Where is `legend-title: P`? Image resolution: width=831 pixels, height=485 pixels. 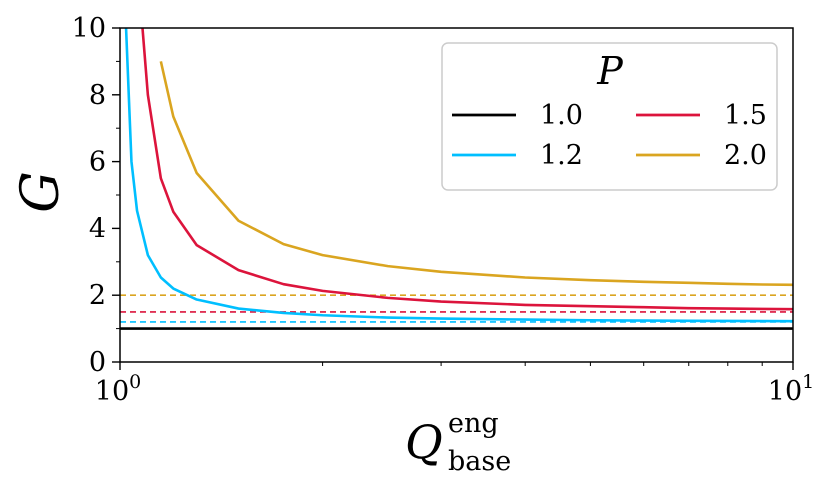
legend-title: P is located at coordinates (610, 71).